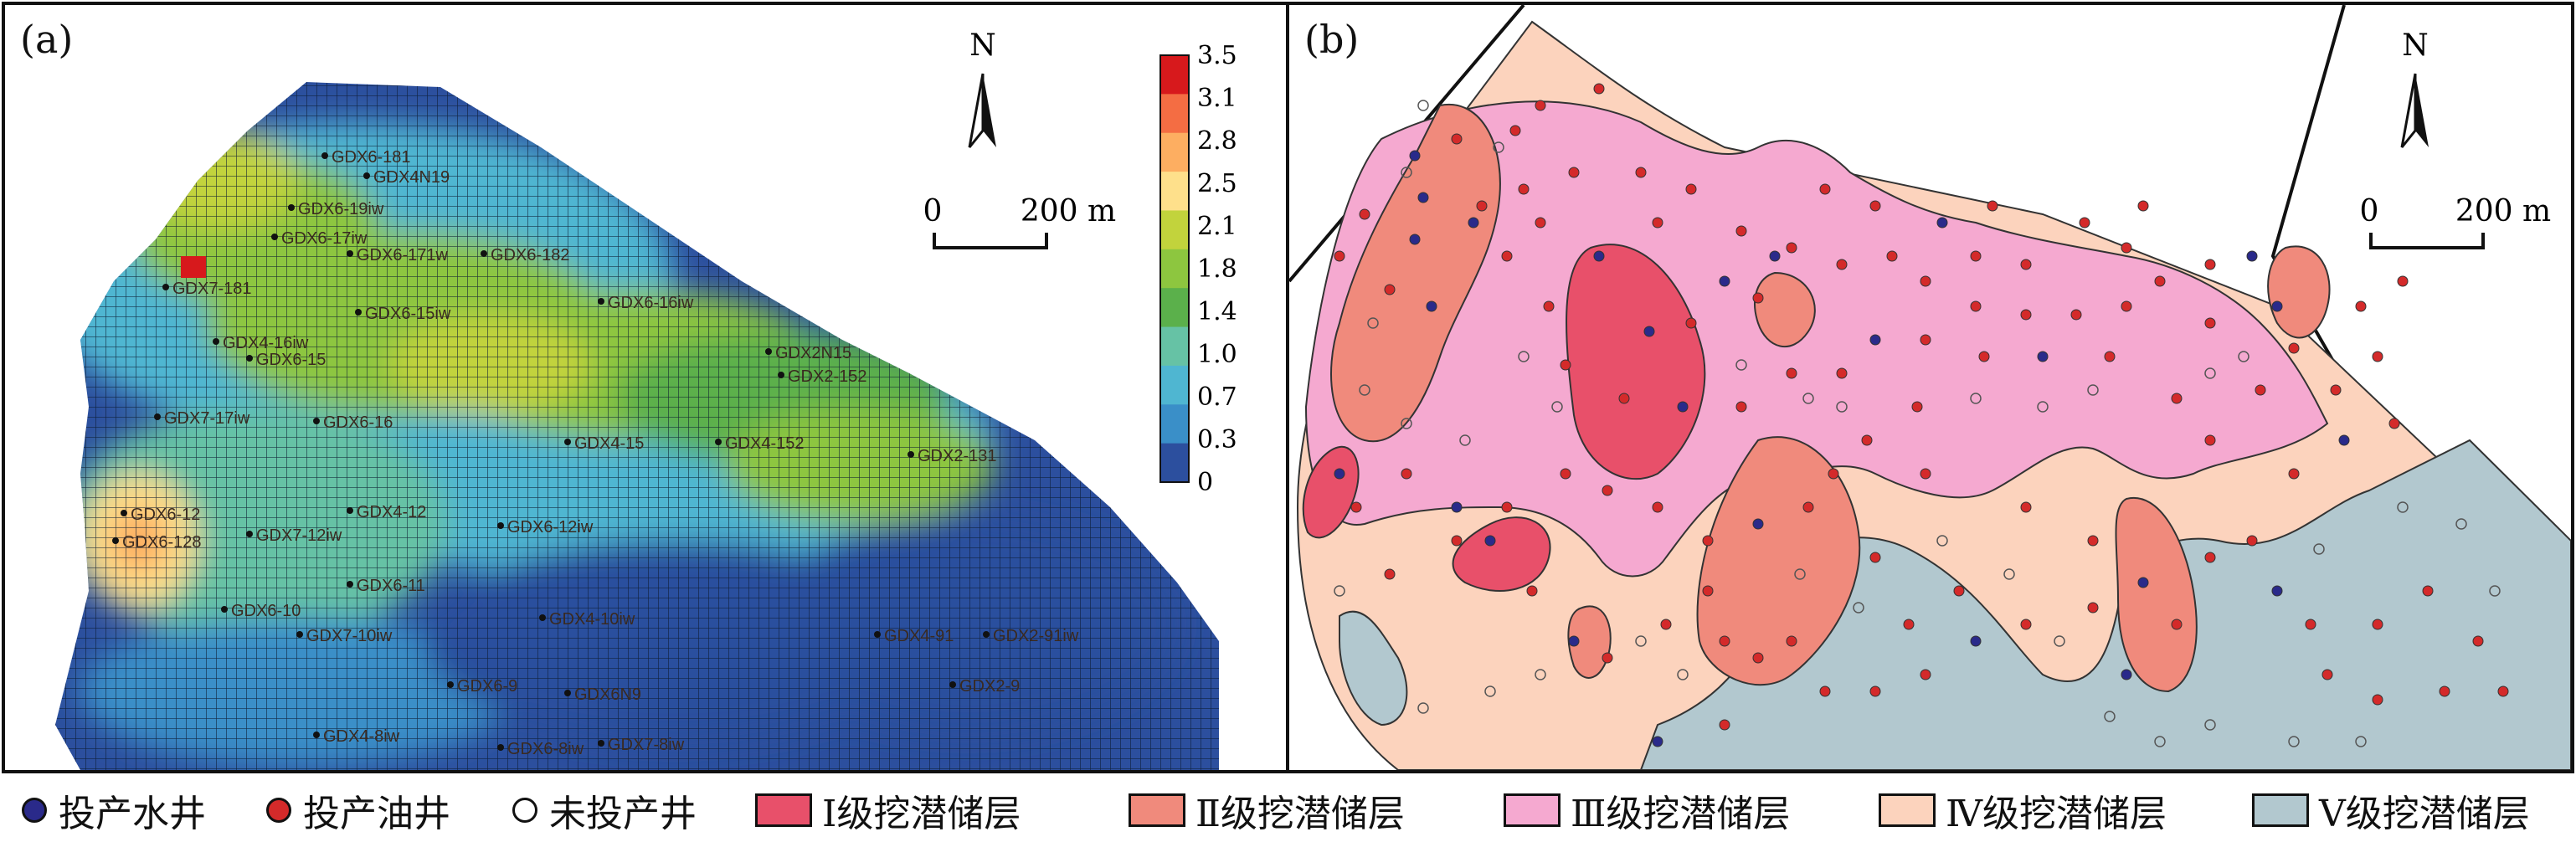  What do you see at coordinates (765, 443) in the screenshot?
I see `well-label: GDX4-152` at bounding box center [765, 443].